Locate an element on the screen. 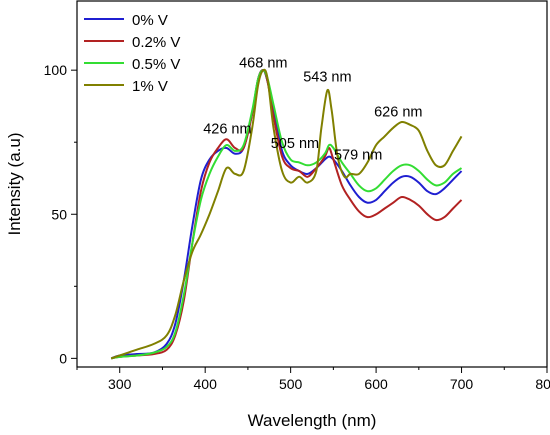 The height and width of the screenshot is (435, 550). x-tick-label: 700 is located at coordinates (462, 384).